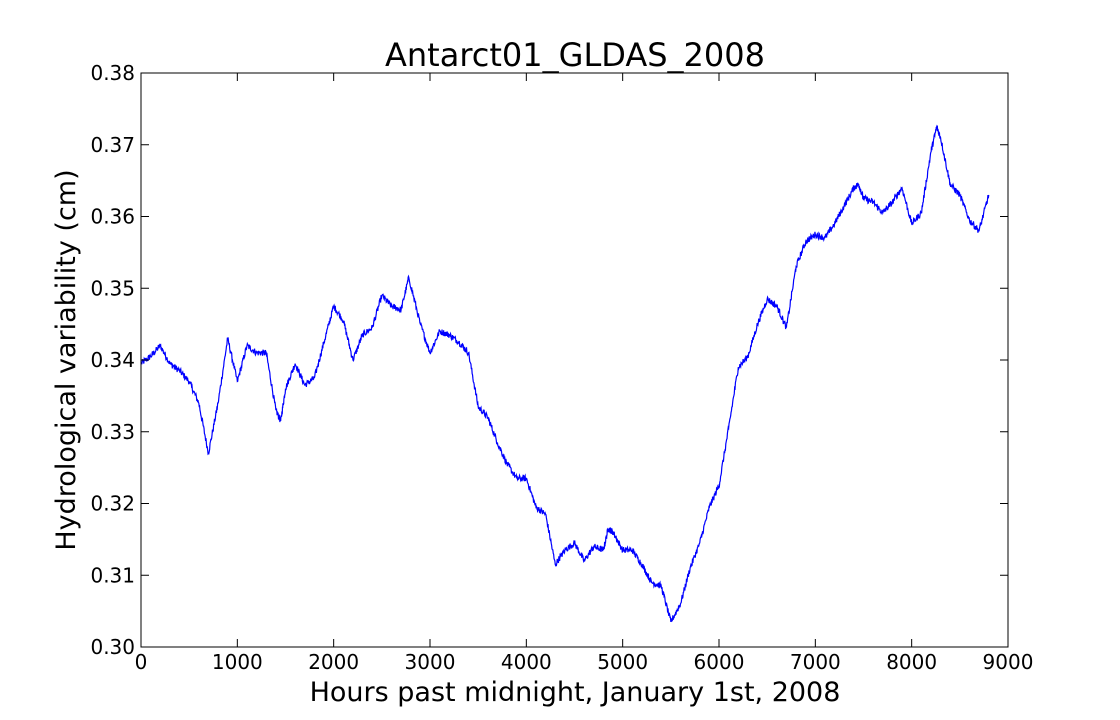 This screenshot has width=1120, height=720. I want to click on y-tick-label: 0.37, so click(112, 145).